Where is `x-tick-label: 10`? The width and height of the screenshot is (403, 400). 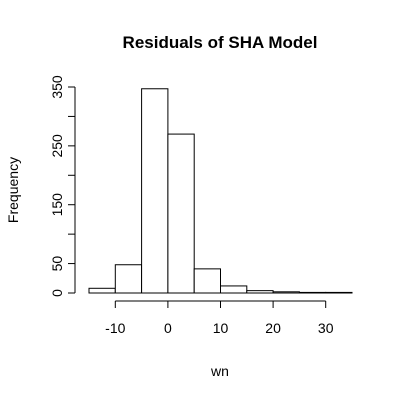
x-tick-label: 10 is located at coordinates (221, 328).